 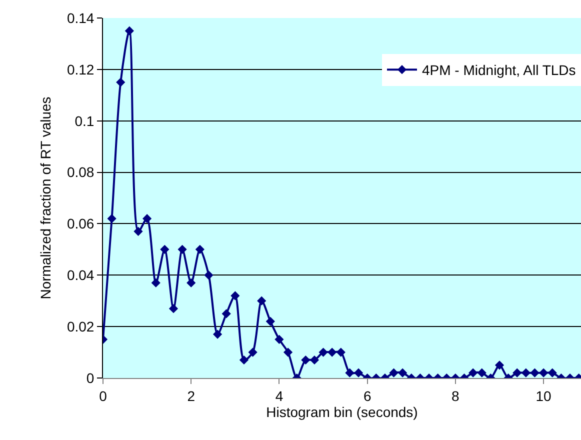 I want to click on x-tick-label: 10, so click(x=544, y=396).